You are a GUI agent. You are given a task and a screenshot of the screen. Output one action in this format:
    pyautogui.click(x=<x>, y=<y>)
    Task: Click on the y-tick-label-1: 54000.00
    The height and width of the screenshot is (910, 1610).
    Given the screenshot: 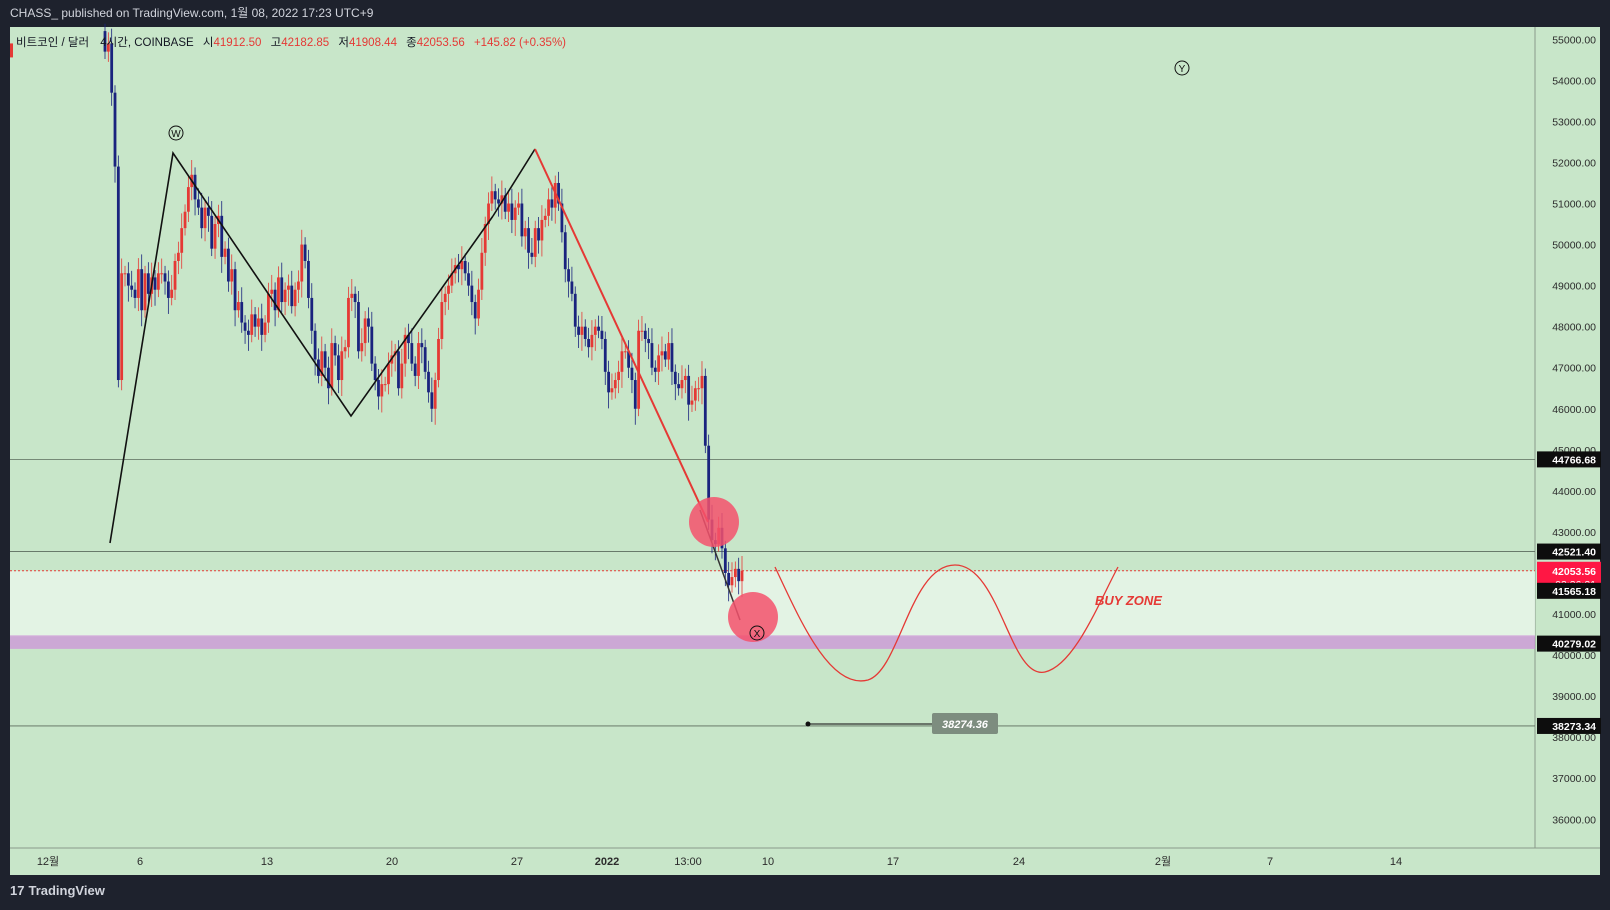 What is the action you would take?
    pyautogui.click(x=1574, y=81)
    